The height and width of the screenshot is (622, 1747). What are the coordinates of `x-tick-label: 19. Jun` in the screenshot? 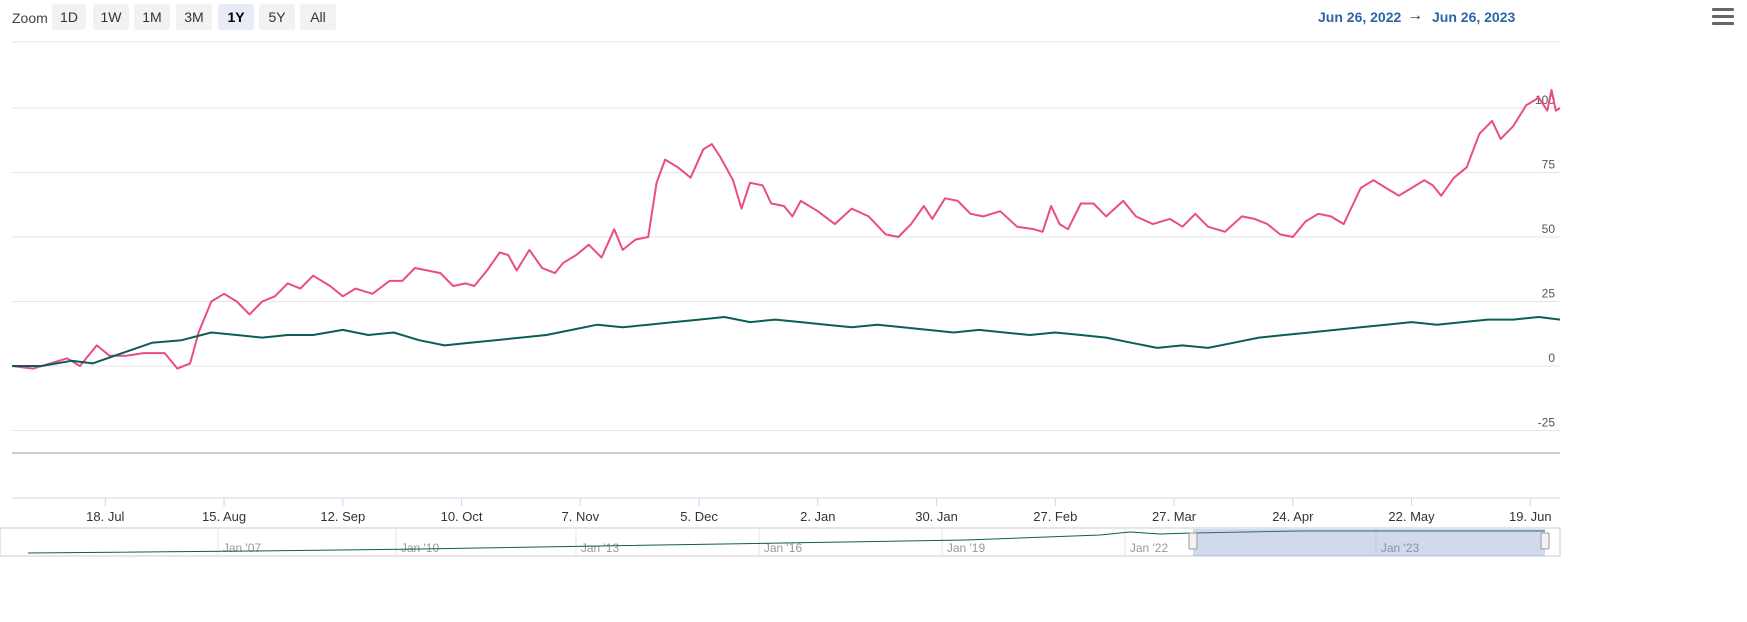 It's located at (1530, 516).